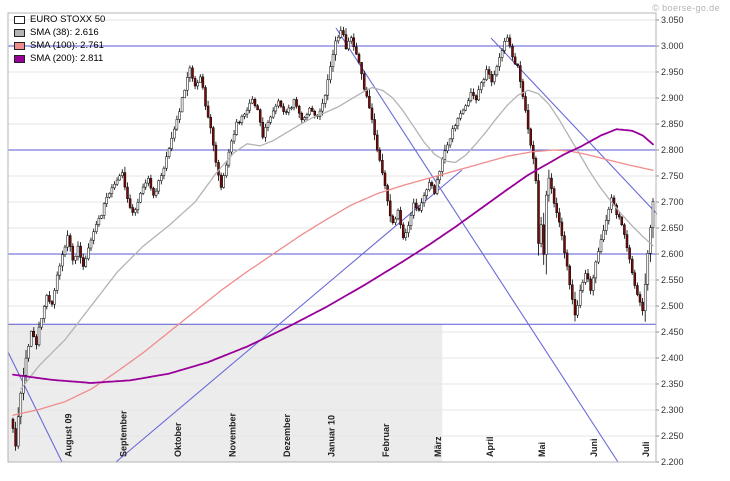 This screenshot has height=481, width=730. I want to click on svg-text: 2.450, so click(672, 332).